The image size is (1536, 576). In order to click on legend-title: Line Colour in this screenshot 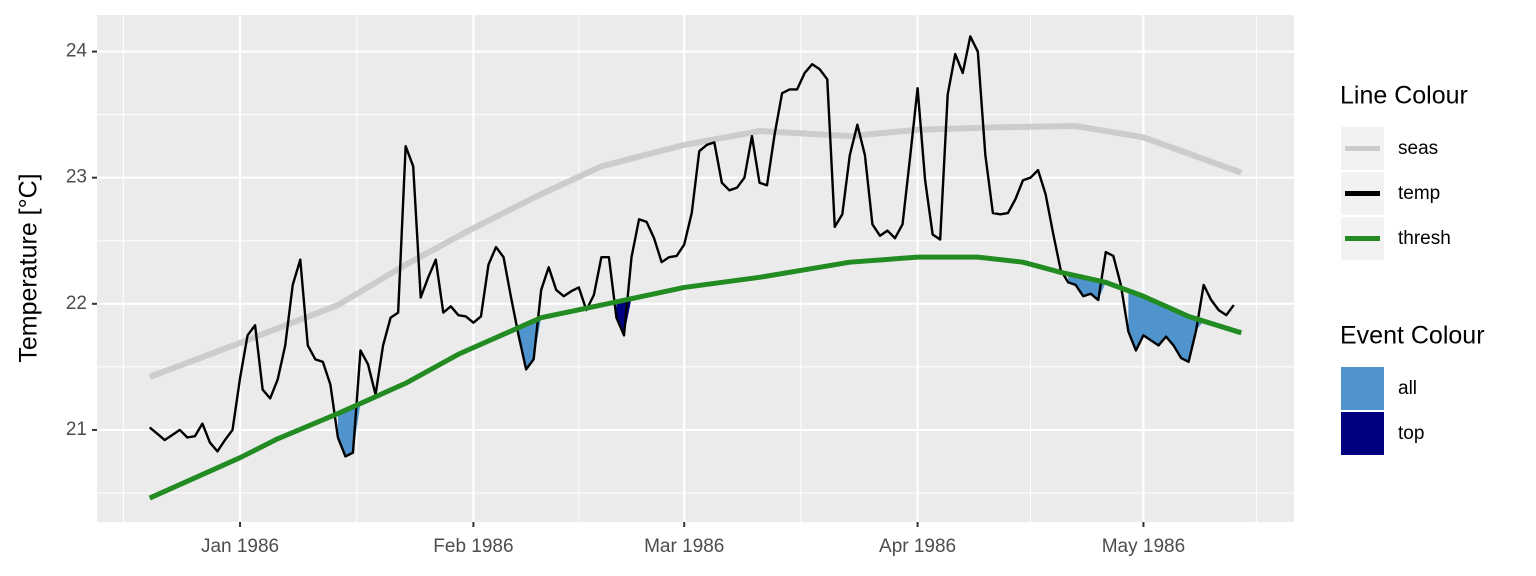, I will do `click(1404, 96)`.